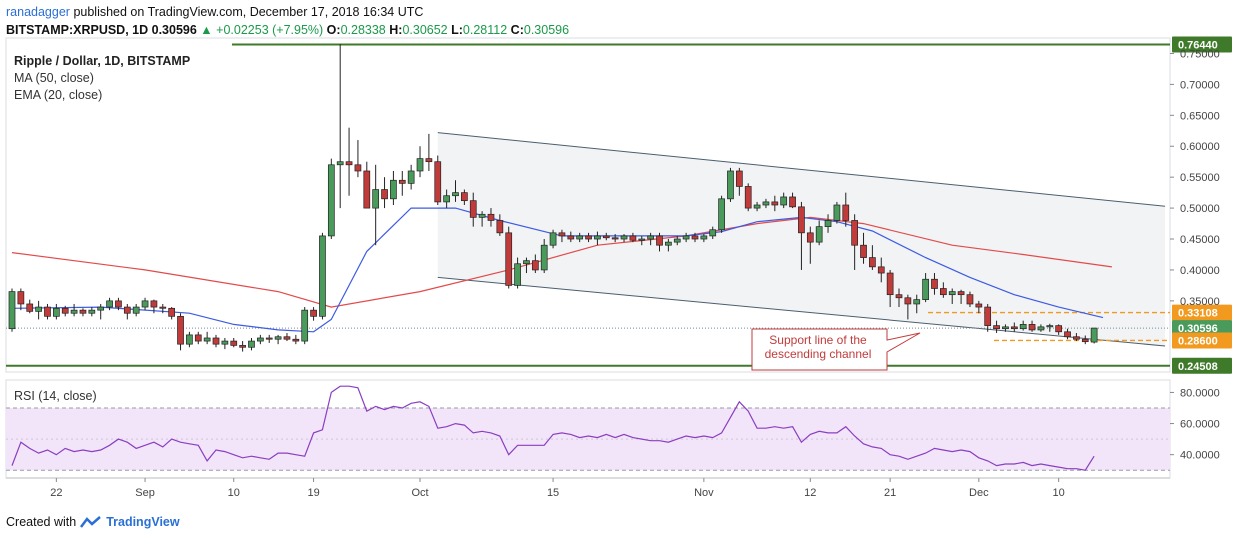 This screenshot has width=1234, height=541. What do you see at coordinates (55, 396) in the screenshot?
I see `rsi-legend: RSI (14, close)` at bounding box center [55, 396].